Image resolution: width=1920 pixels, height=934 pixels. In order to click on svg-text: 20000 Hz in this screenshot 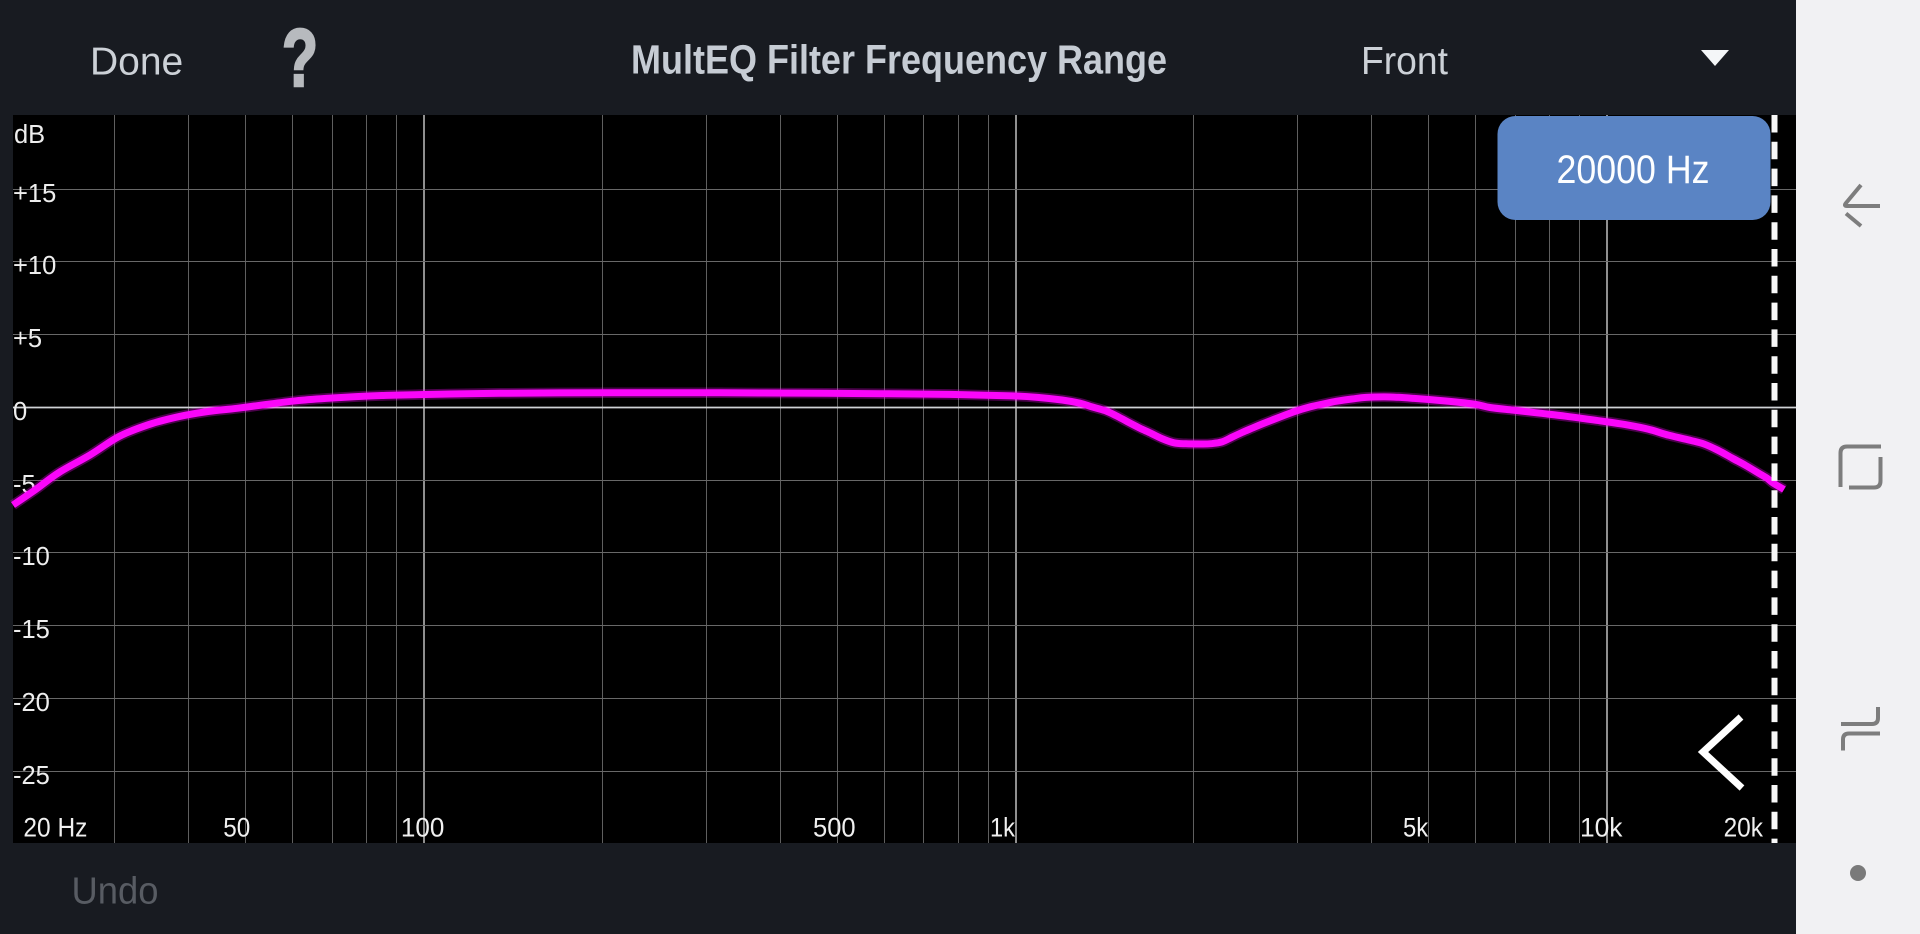, I will do `click(1633, 170)`.